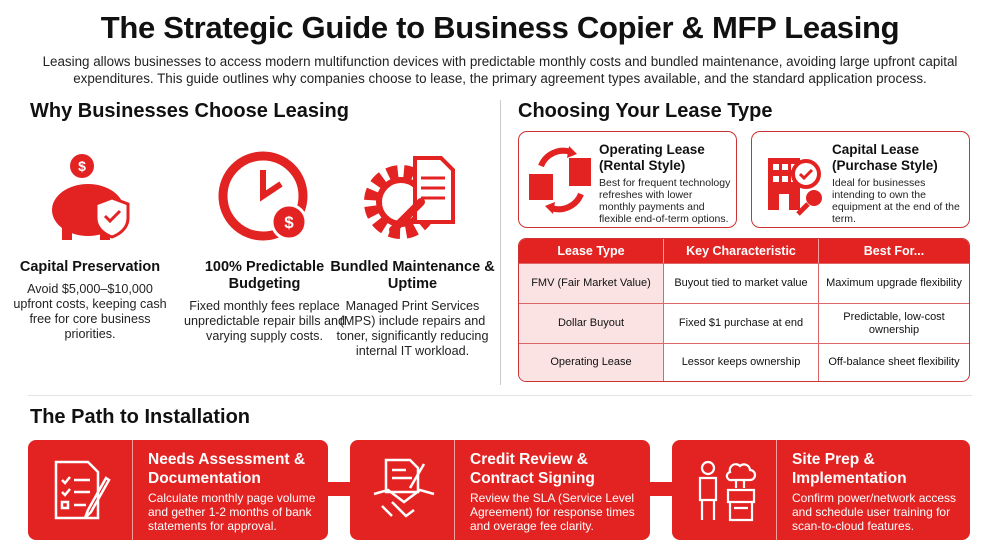 The width and height of the screenshot is (1000, 558). I want to click on lease-heading: Choosing Your Lease Type, so click(645, 111).